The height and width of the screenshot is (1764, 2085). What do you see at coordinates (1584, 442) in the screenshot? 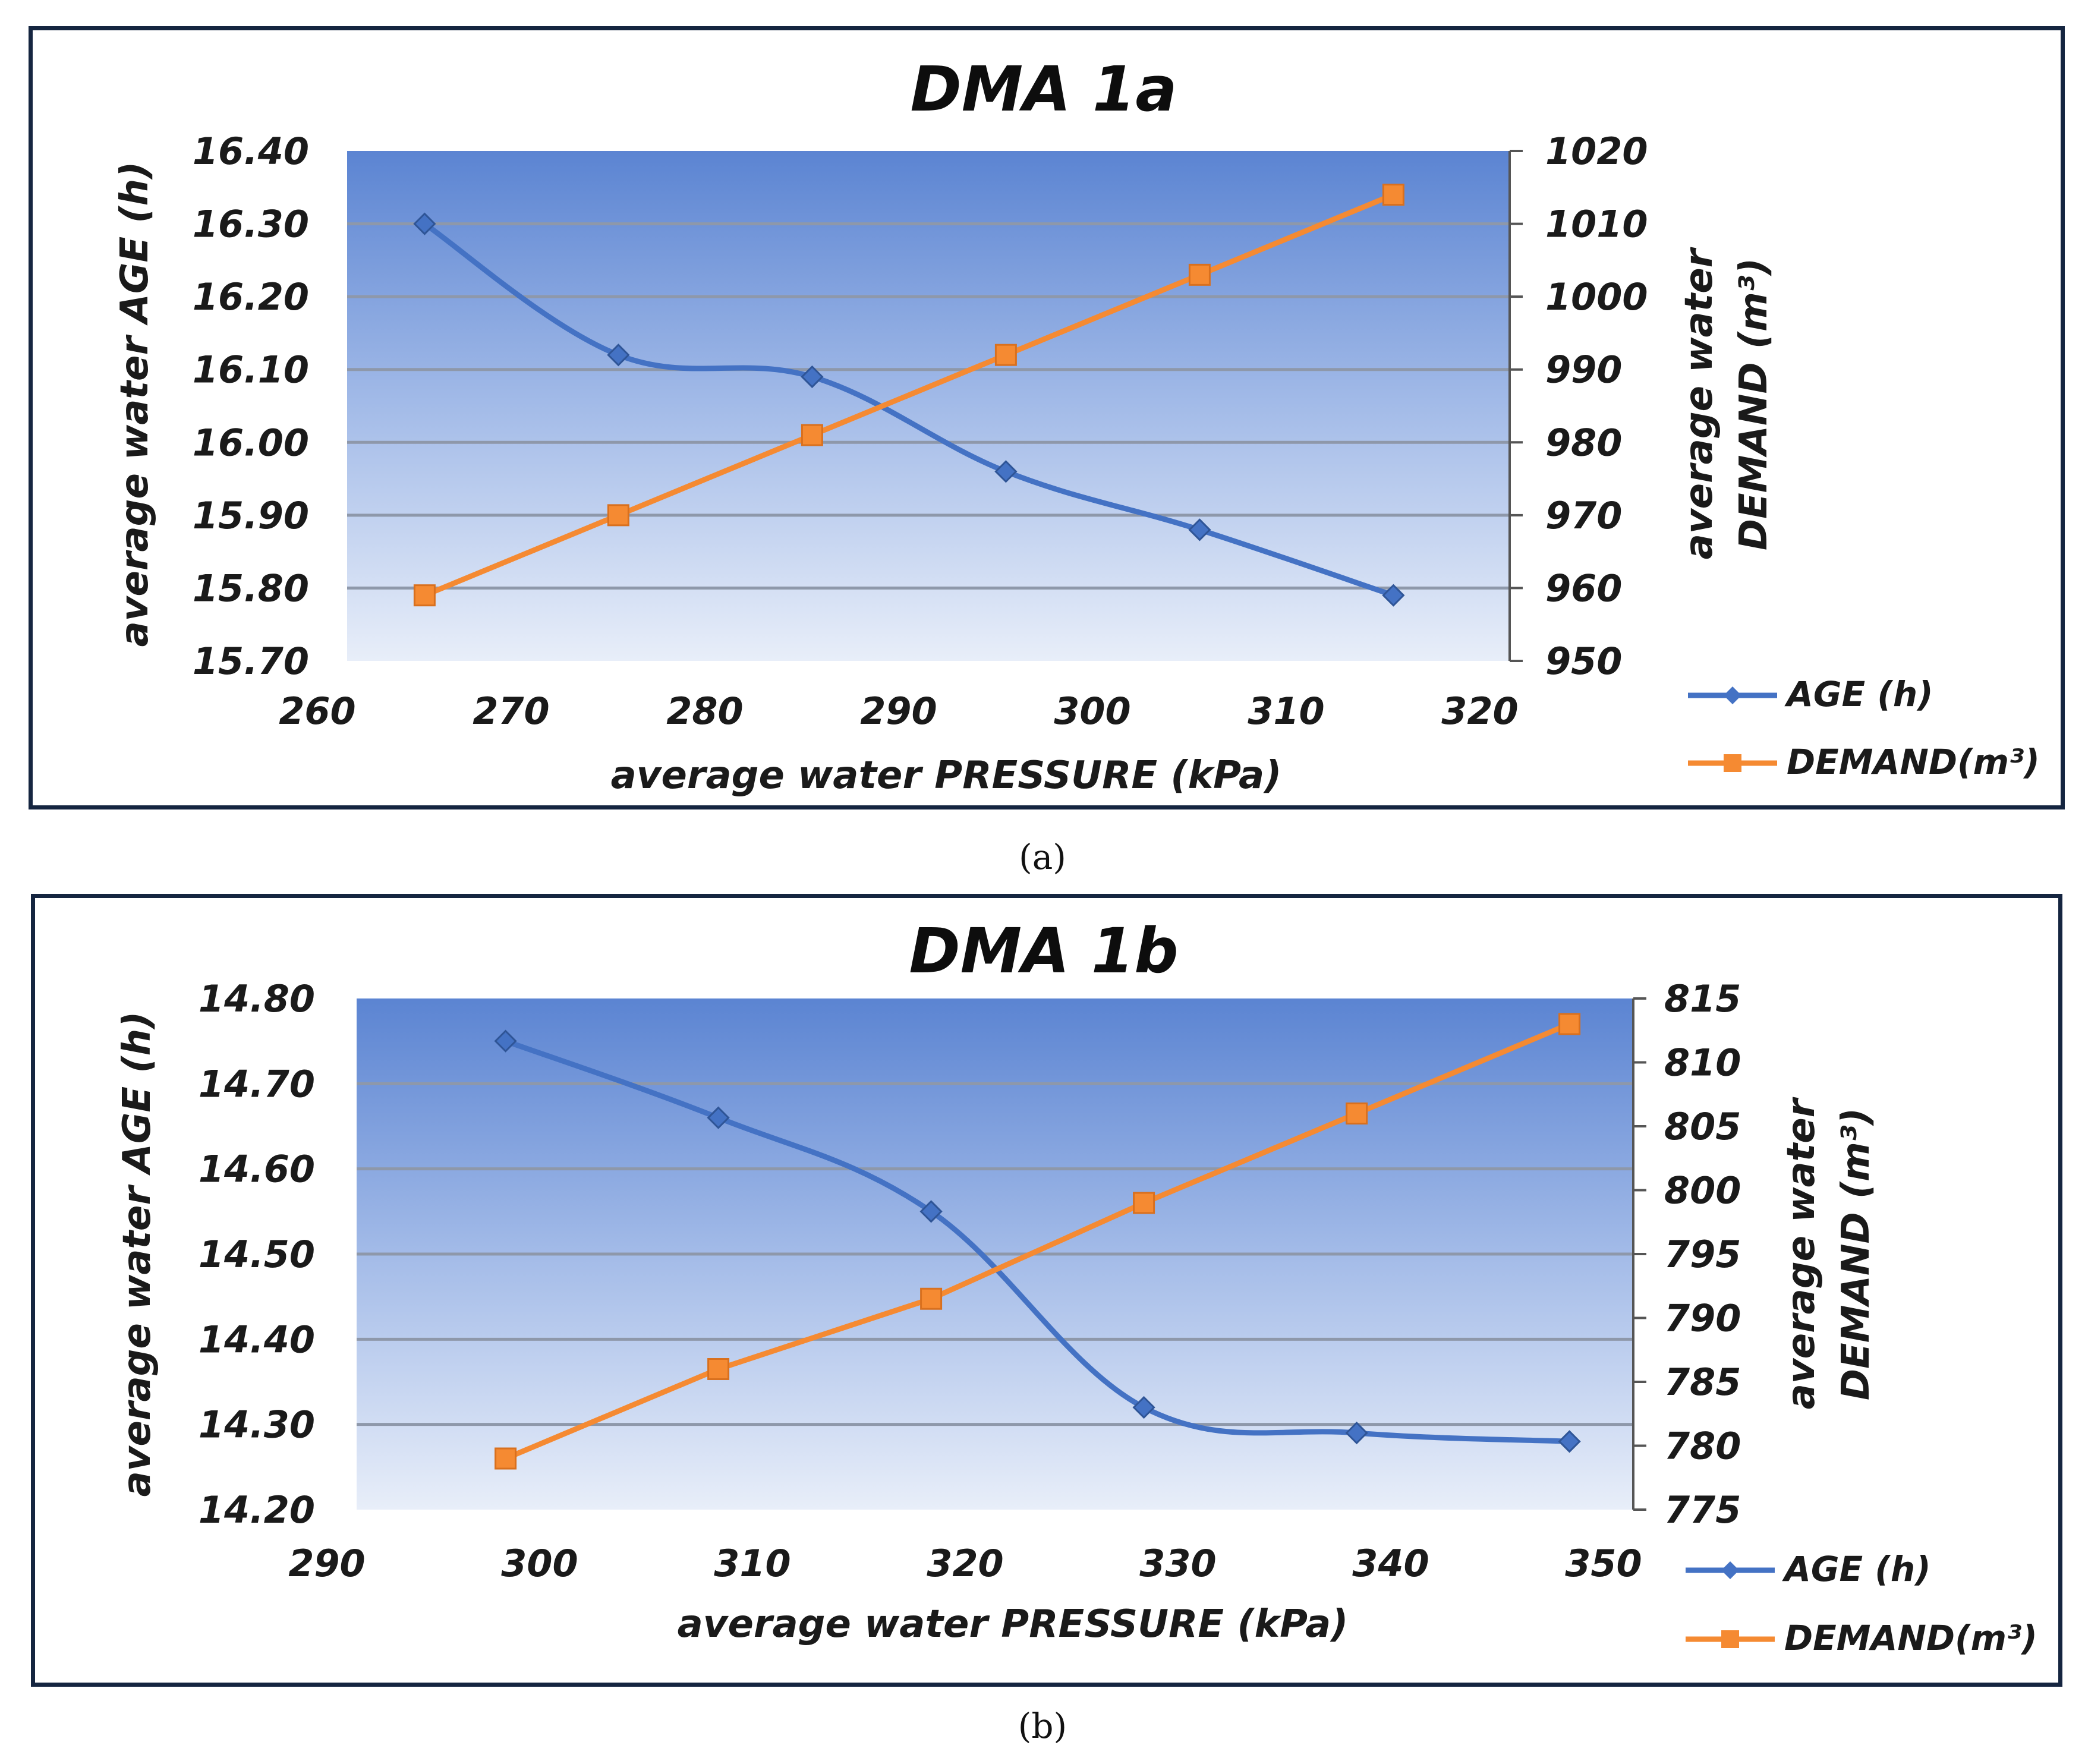
I see `y-right-tick-label: 980` at bounding box center [1584, 442].